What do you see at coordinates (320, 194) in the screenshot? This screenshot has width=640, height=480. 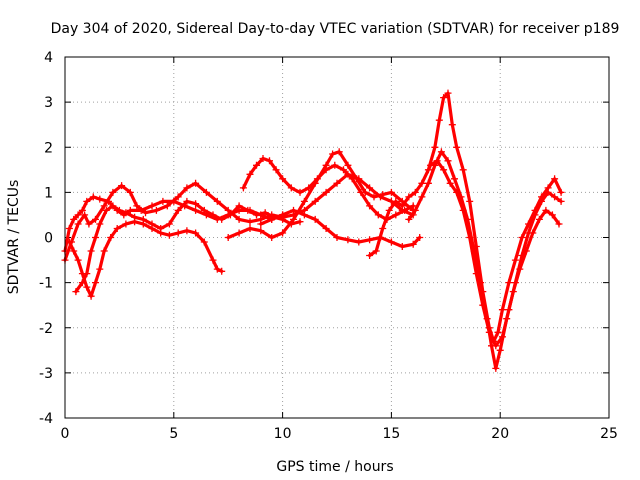 I see `series-track-f` at bounding box center [320, 194].